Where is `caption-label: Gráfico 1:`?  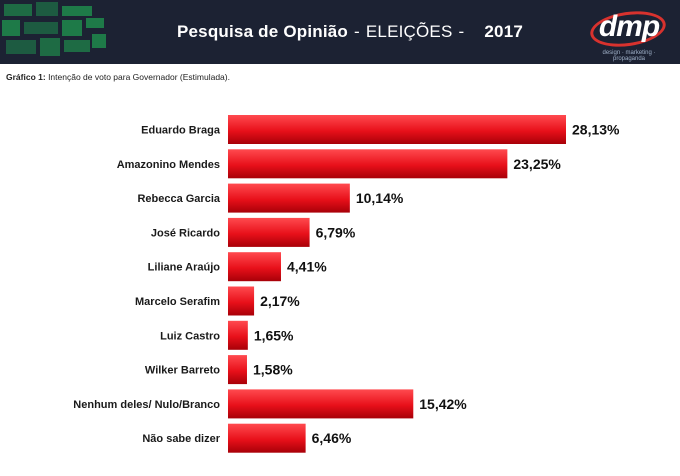
caption-label: Gráfico 1: is located at coordinates (26, 77).